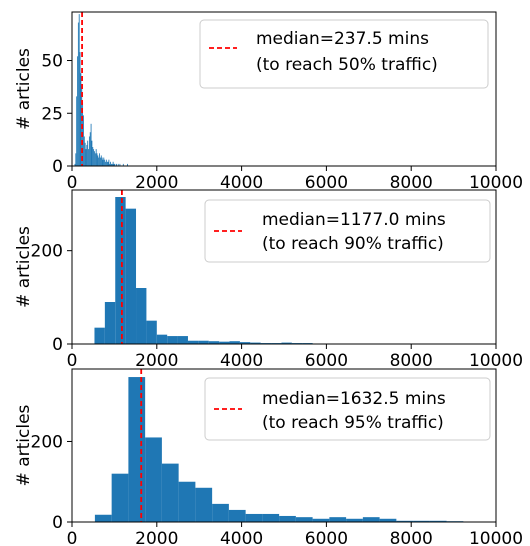 The image size is (530, 546). I want to click on legend-label: (to reach 90% traffic), so click(353, 244).